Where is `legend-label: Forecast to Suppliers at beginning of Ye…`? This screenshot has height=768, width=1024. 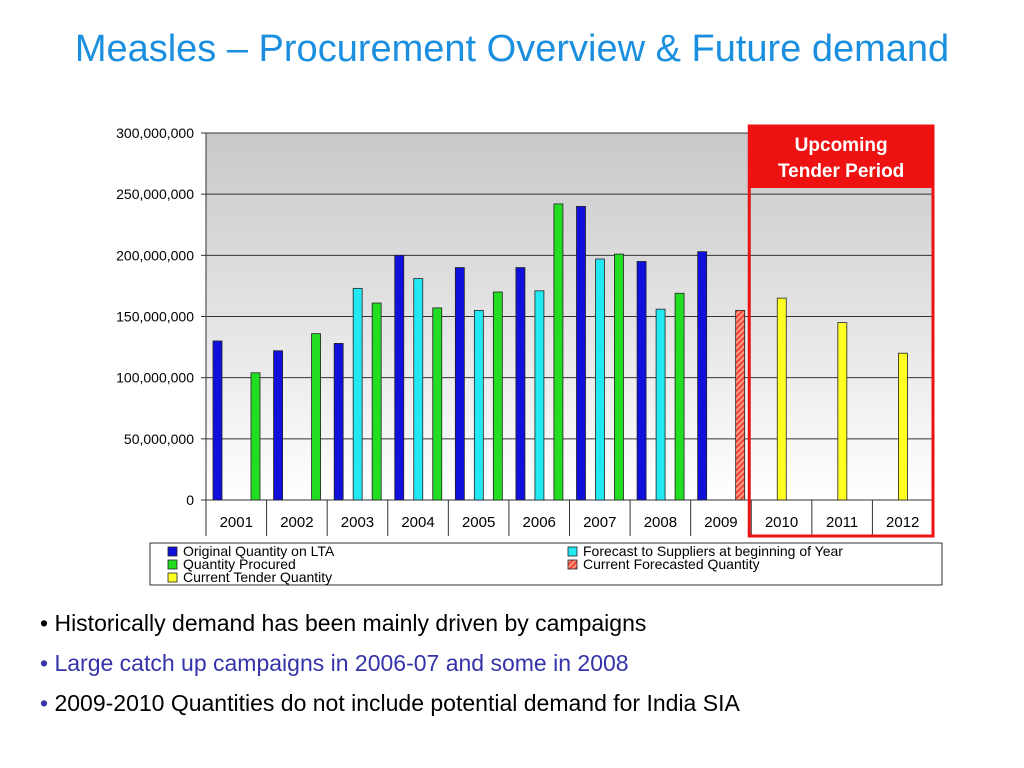
legend-label: Forecast to Suppliers at beginning of Ye… is located at coordinates (713, 551).